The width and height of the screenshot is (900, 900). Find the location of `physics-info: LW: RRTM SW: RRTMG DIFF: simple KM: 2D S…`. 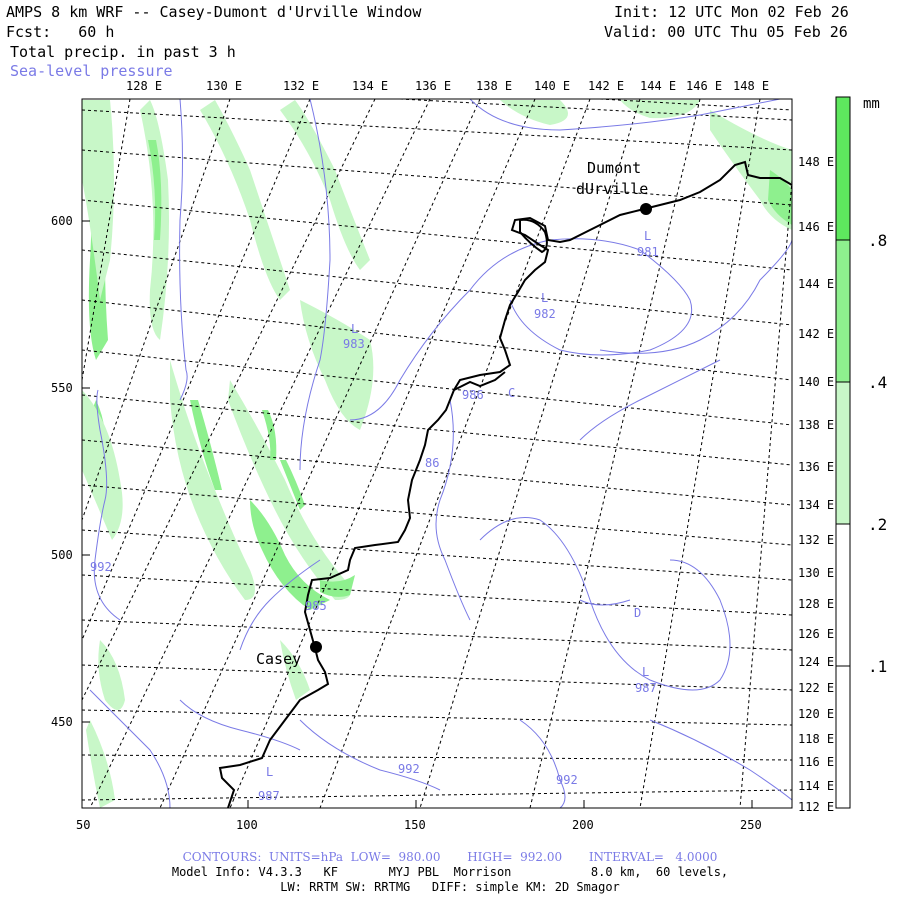

physics-info: LW: RRTM SW: RRTMG DIFF: simple KM: 2D S… is located at coordinates (450, 887).